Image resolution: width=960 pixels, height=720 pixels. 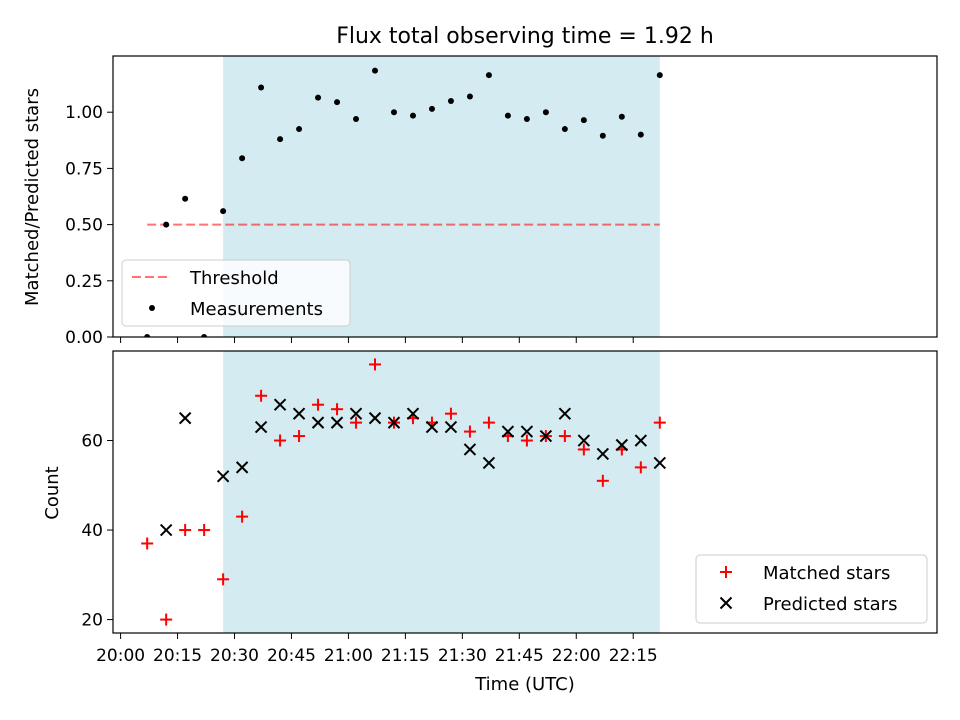 I want to click on legend-measurements-label: Measurements, so click(x=256, y=309).